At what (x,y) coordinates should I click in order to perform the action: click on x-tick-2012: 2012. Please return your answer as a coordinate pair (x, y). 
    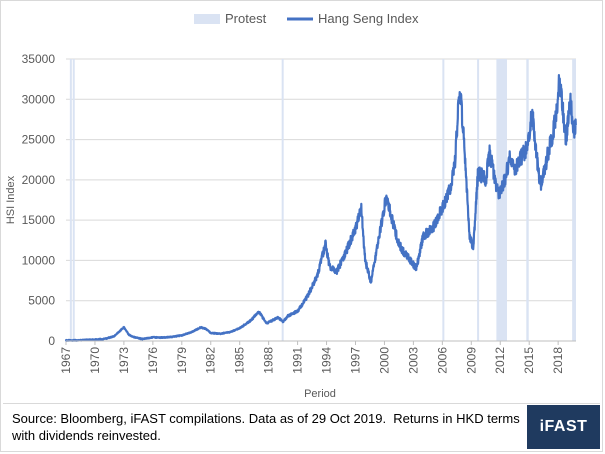
    Looking at the image, I should click on (500, 360).